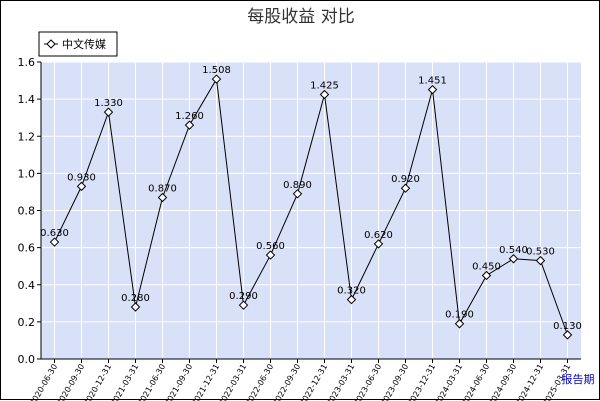 The width and height of the screenshot is (600, 401). I want to click on x-tick-label: 2020-09-30, so click(70, 382).